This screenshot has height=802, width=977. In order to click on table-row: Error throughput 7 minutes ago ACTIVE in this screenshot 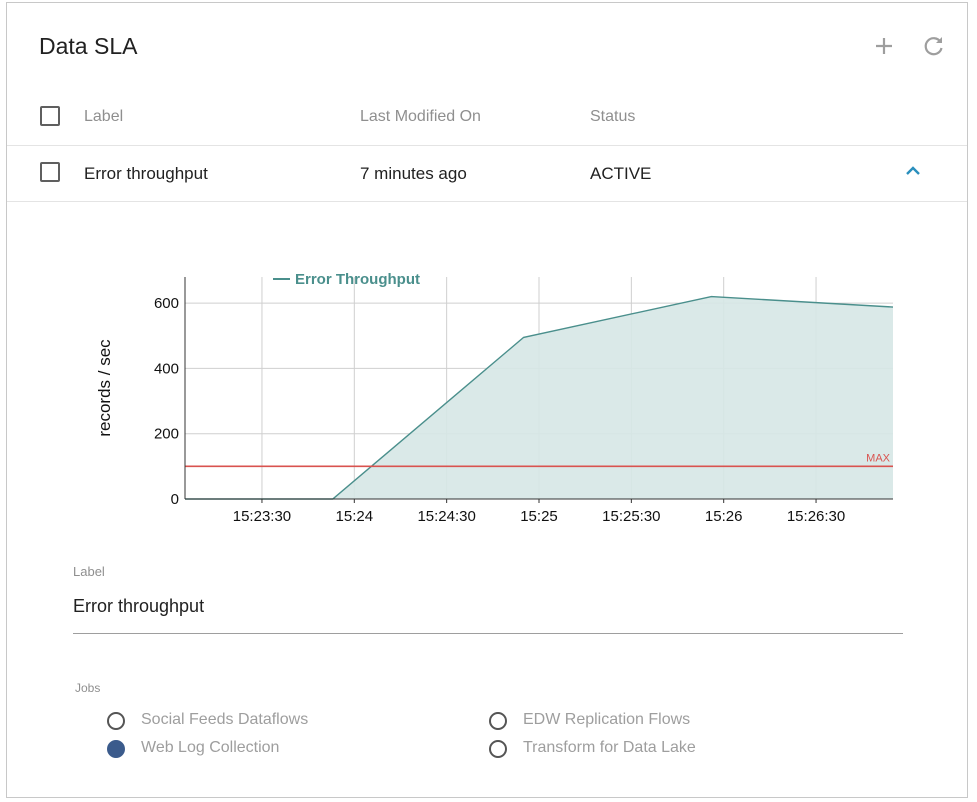, I will do `click(487, 173)`.